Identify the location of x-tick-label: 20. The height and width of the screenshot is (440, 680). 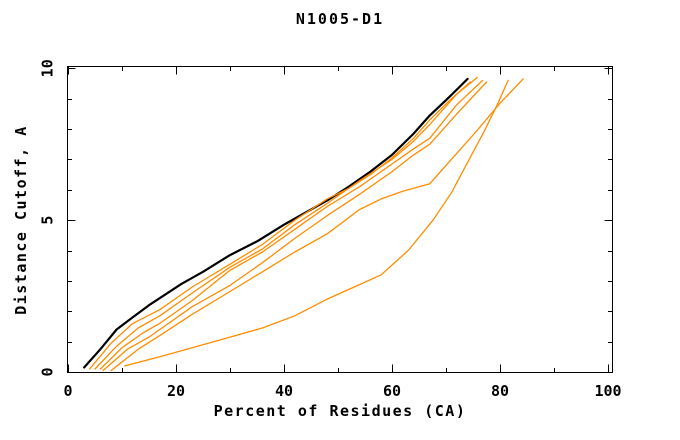
(176, 391).